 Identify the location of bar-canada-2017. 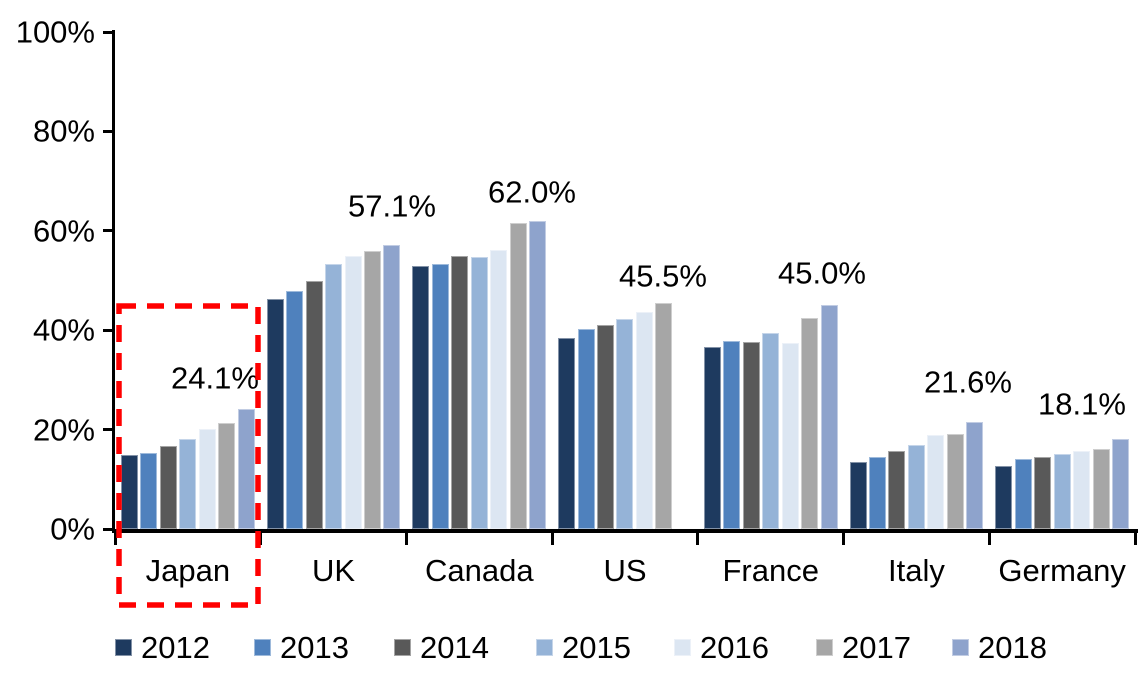
(518, 375).